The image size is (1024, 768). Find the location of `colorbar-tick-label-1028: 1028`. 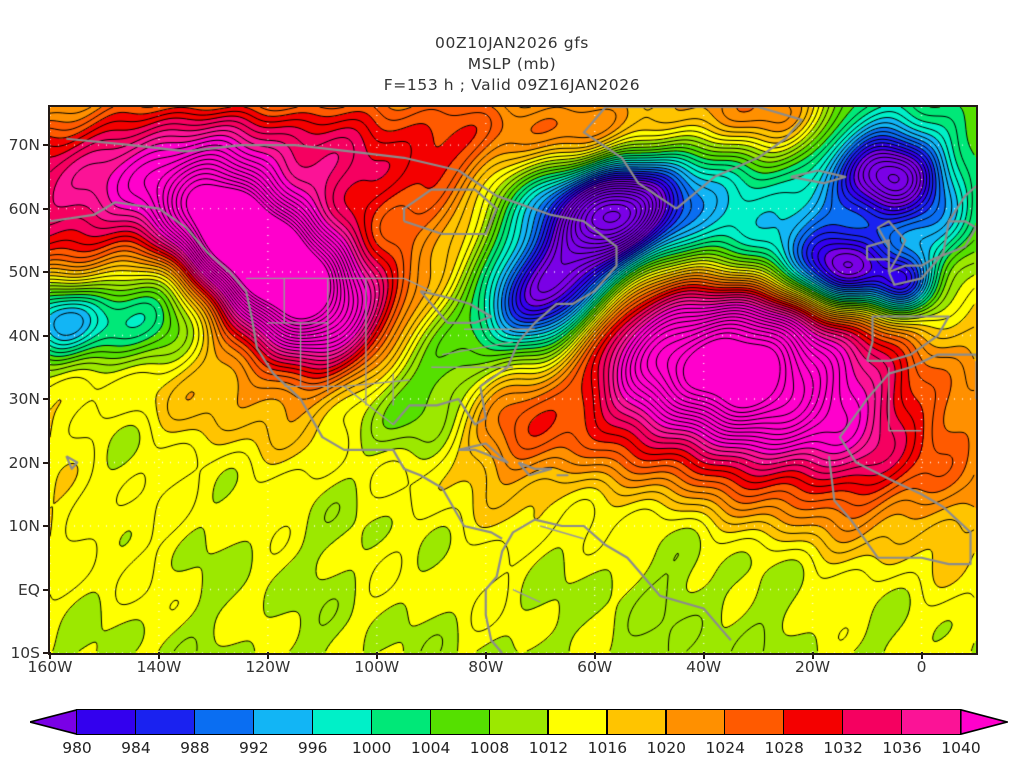

colorbar-tick-label-1028: 1028 is located at coordinates (784, 748).